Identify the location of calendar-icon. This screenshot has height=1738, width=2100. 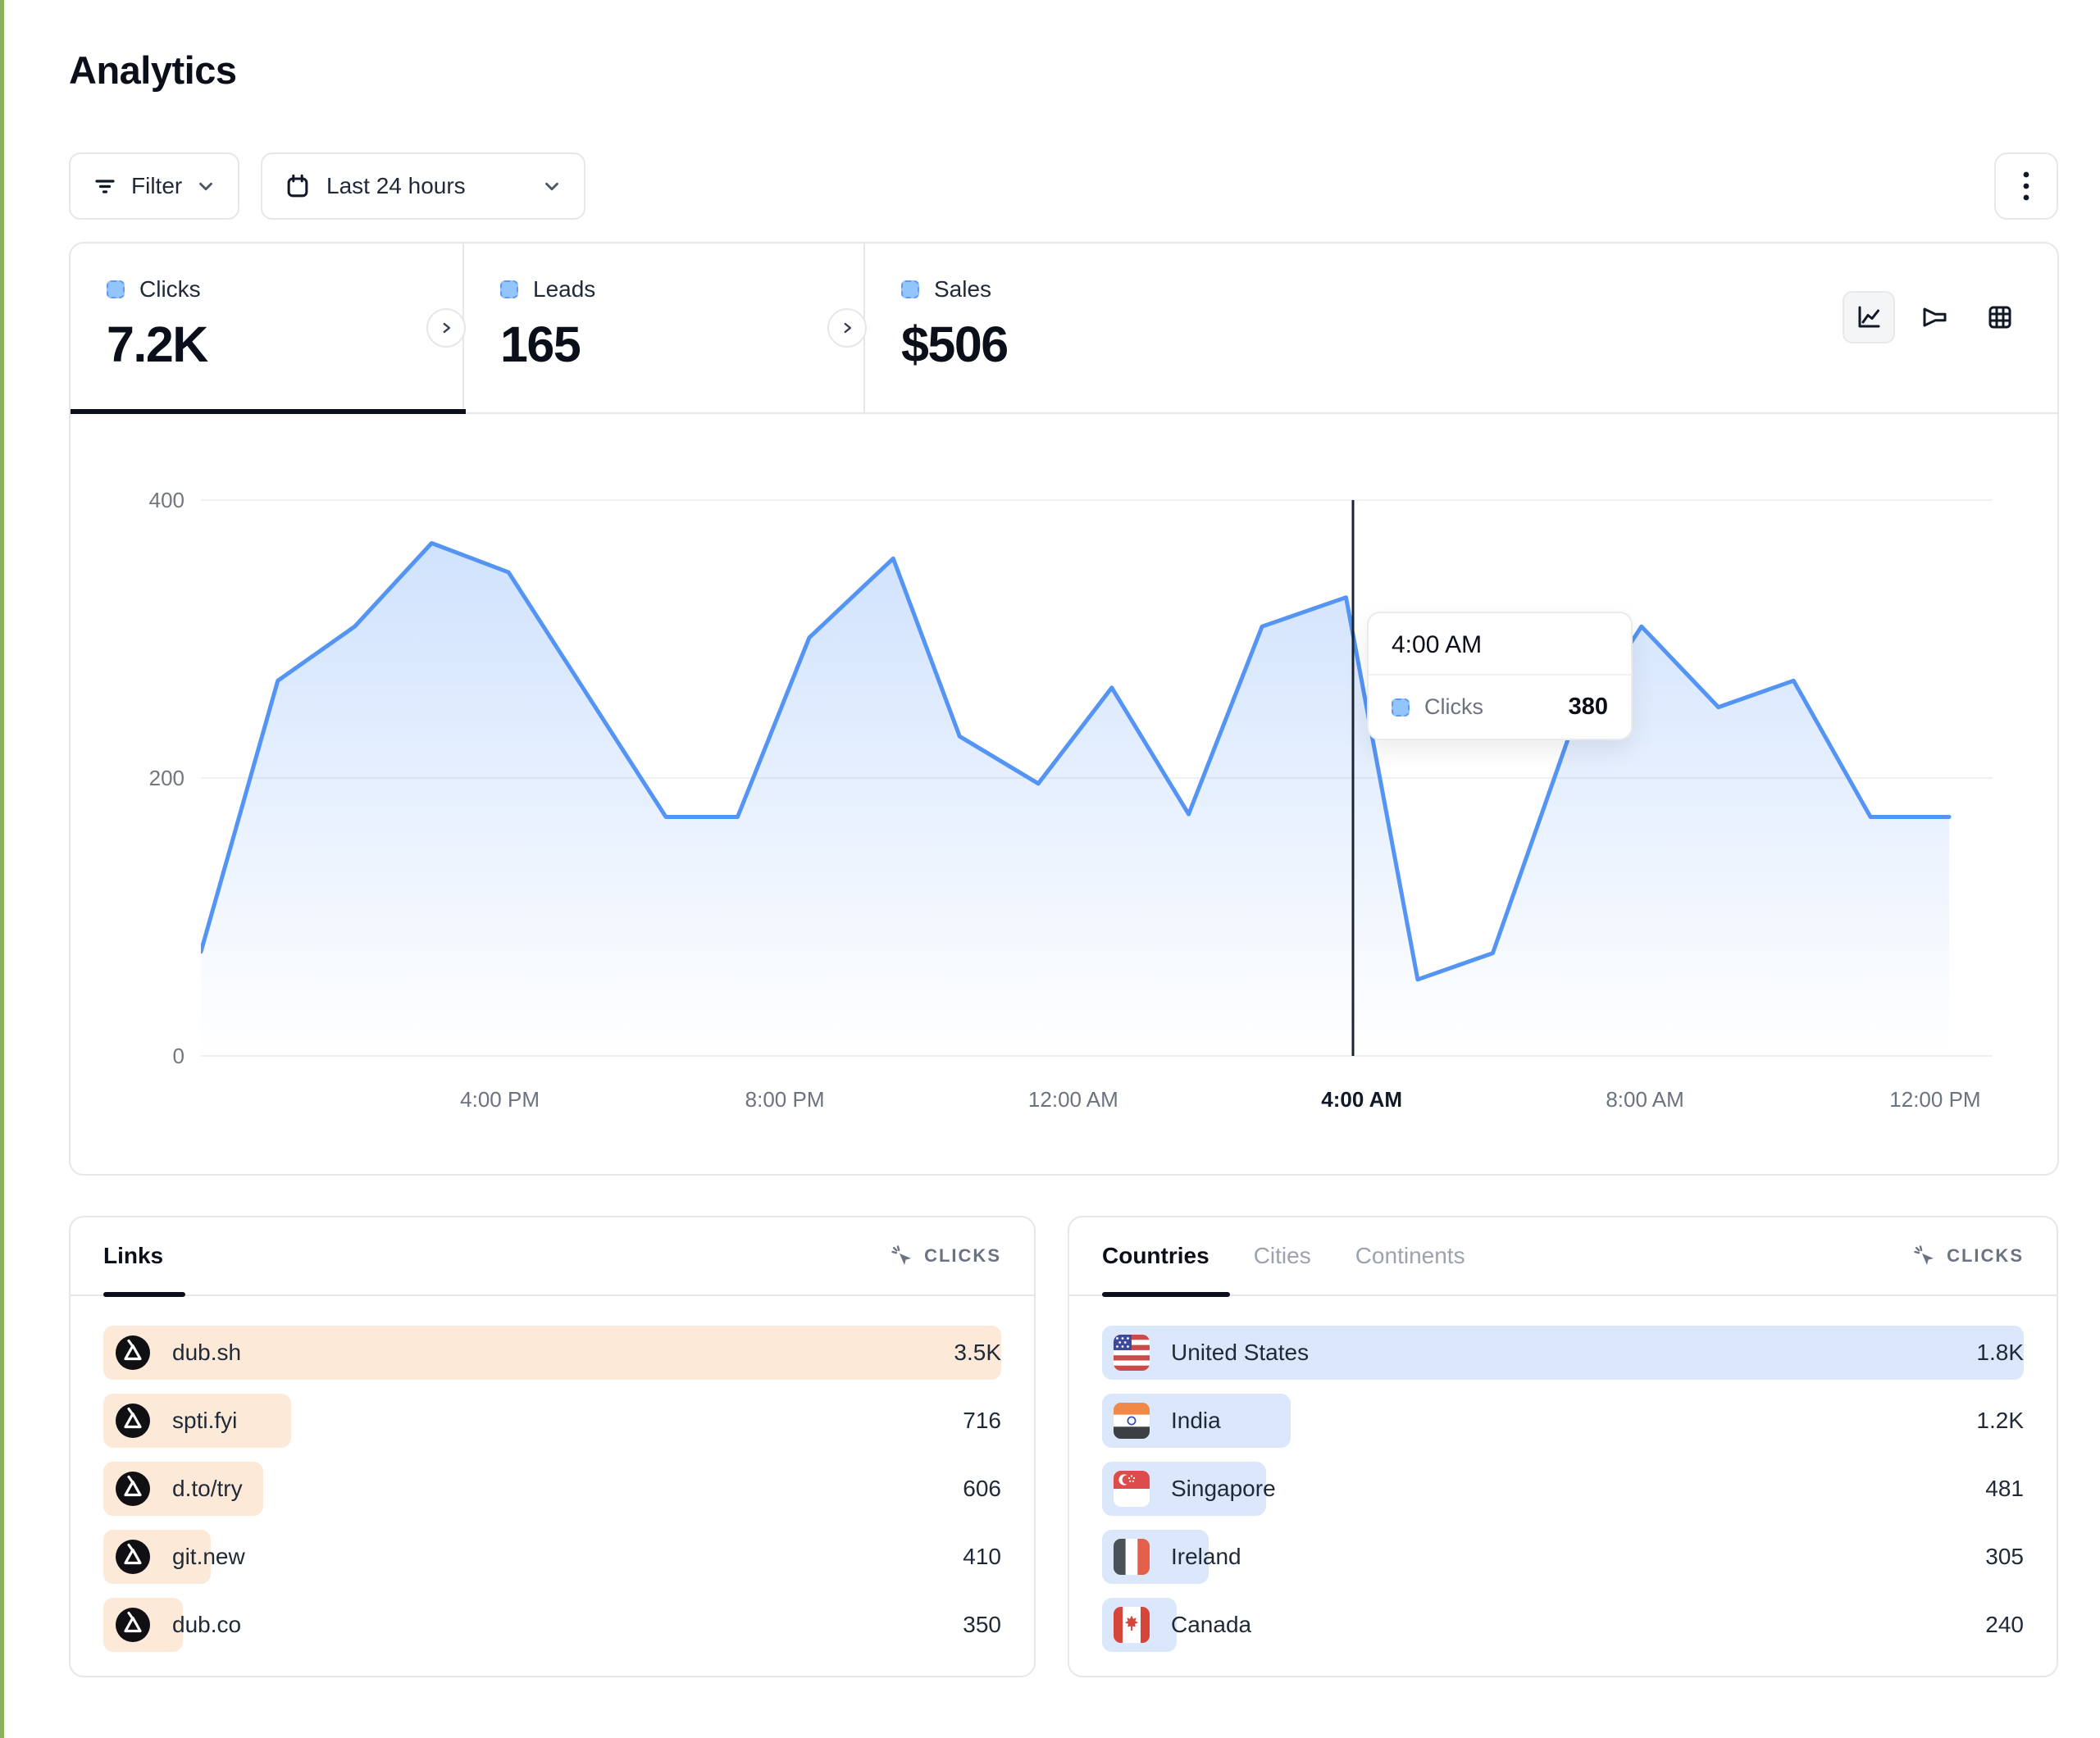
(298, 186).